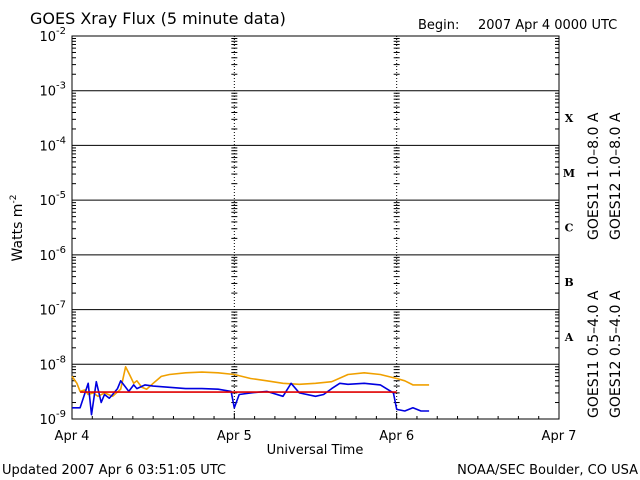  Describe the element at coordinates (438, 25) in the screenshot. I see `begin-label: Begin:` at that location.